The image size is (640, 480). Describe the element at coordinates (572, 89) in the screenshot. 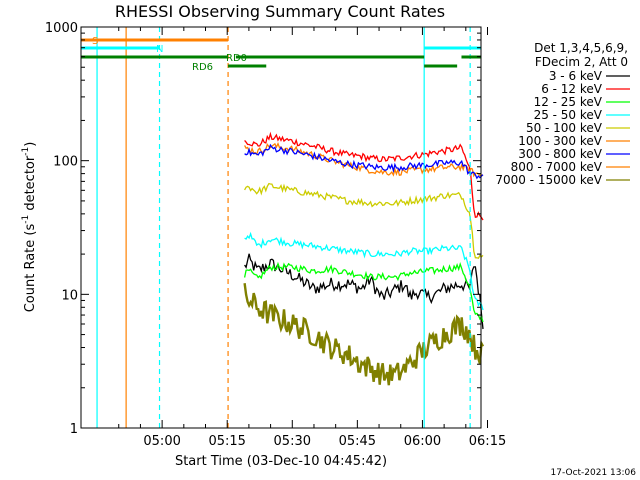

I see `legend-entry-label: 6 - 12 keV` at that location.